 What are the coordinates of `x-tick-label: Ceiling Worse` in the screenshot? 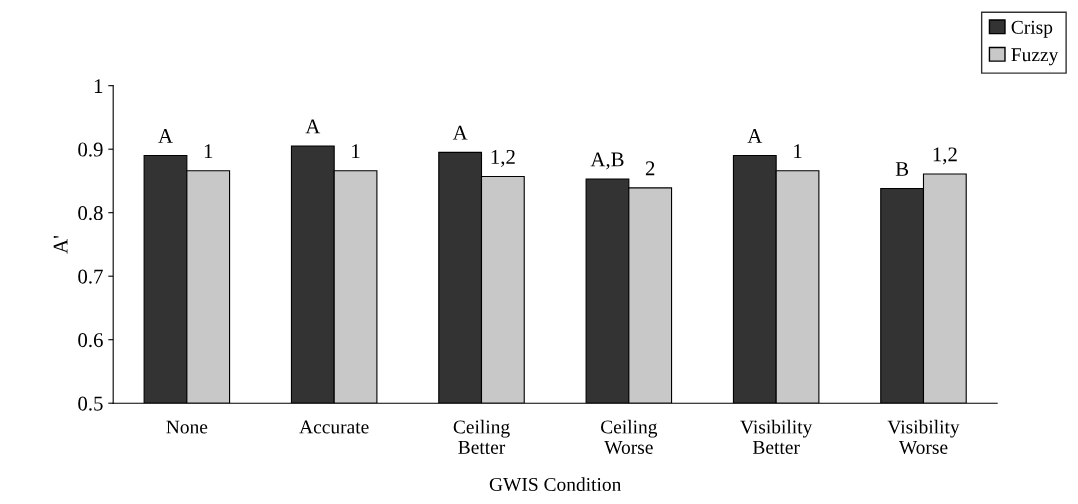 It's located at (629, 437).